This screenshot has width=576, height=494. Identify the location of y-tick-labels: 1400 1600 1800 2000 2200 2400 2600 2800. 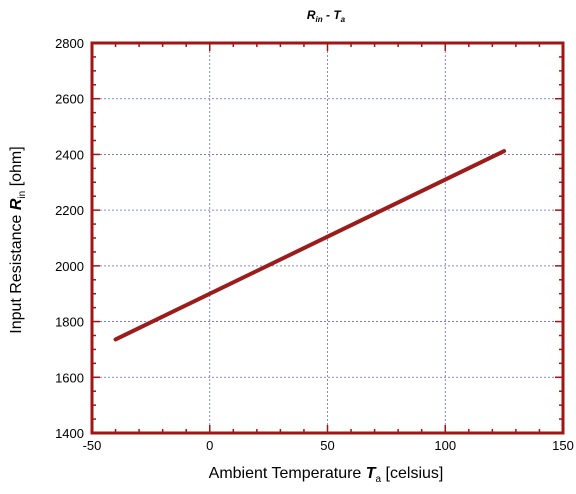
(69, 238).